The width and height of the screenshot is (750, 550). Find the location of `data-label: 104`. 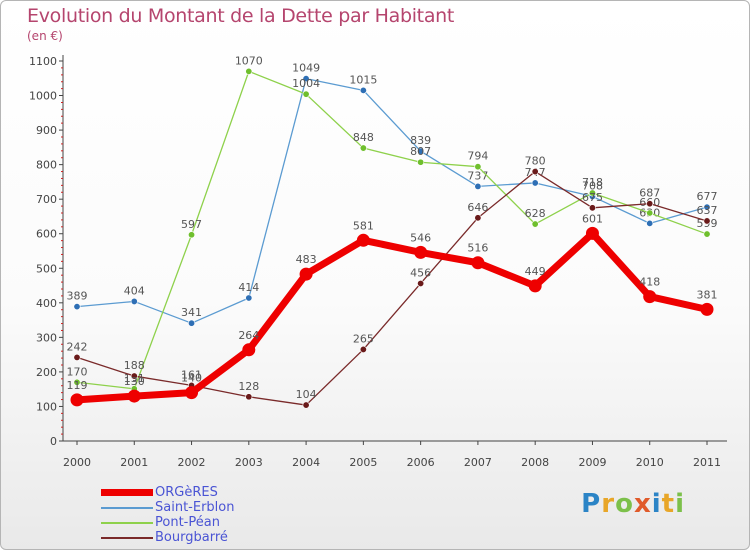

data-label: 104 is located at coordinates (306, 394).